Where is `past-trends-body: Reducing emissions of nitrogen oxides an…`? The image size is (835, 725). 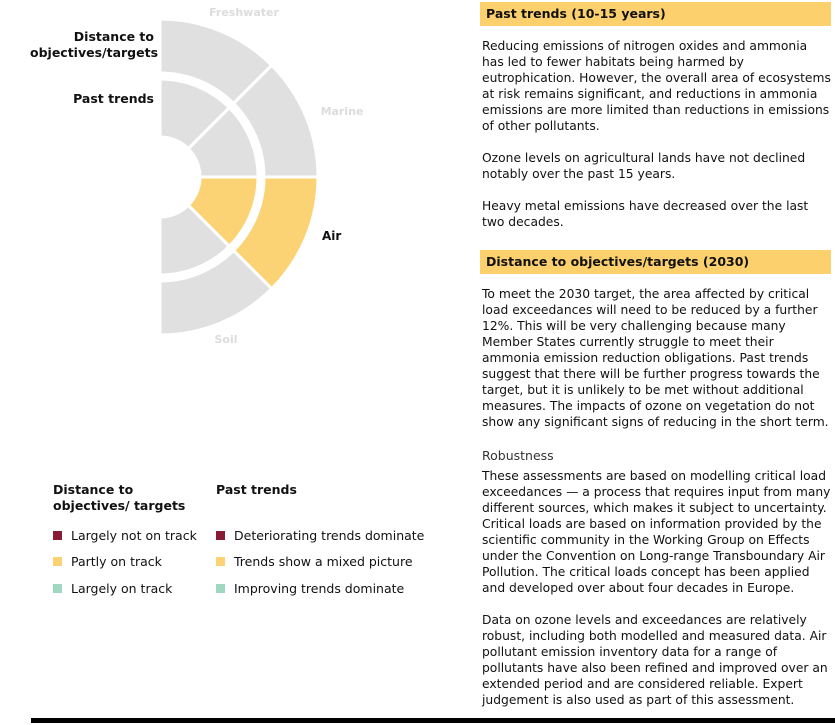
past-trends-body: Reducing emissions of nitrogen oxides an… is located at coordinates (655, 142).